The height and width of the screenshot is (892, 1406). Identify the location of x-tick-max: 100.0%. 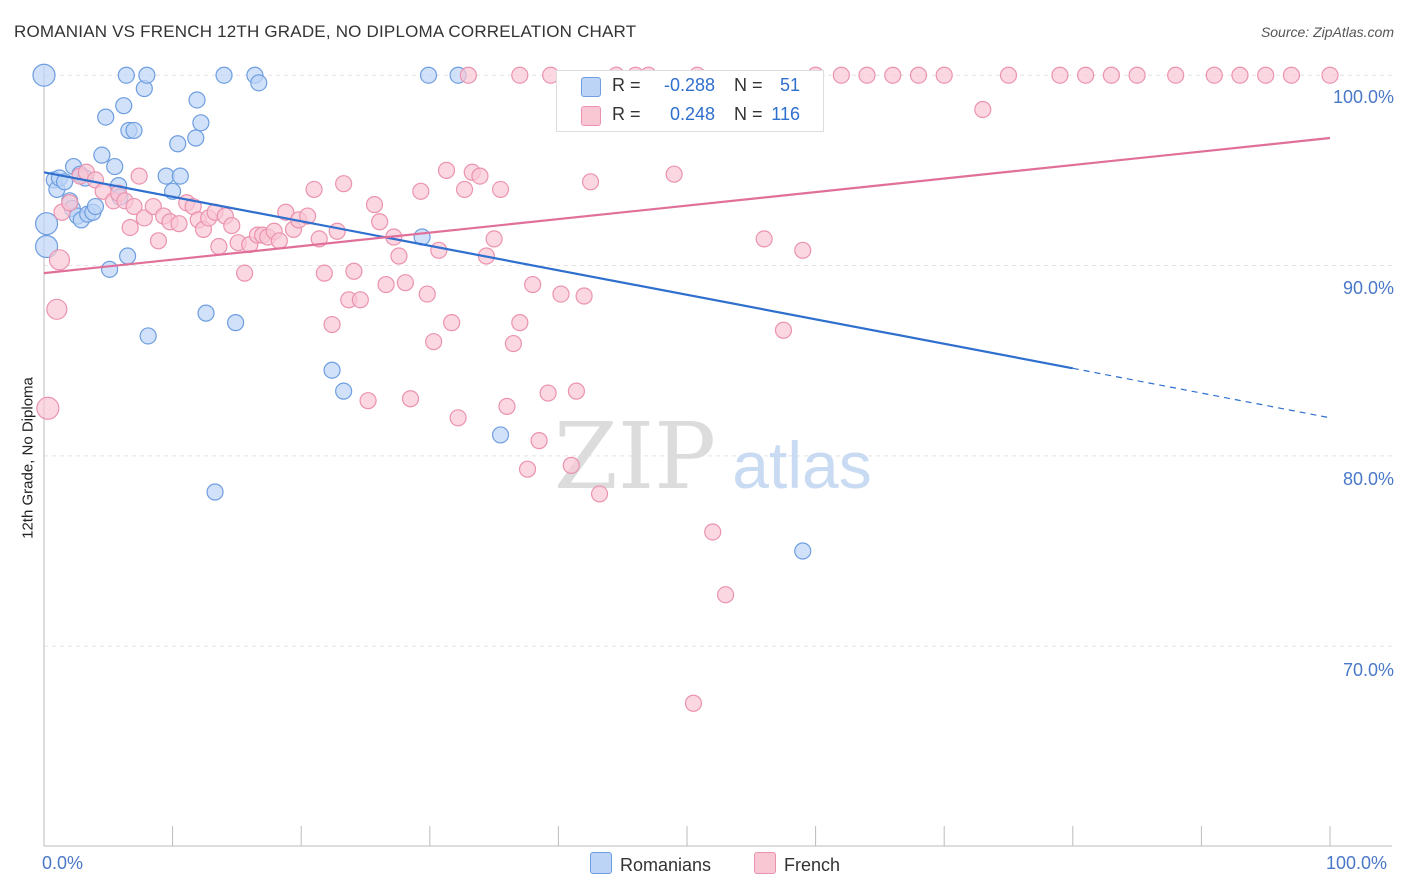
(1357, 863).